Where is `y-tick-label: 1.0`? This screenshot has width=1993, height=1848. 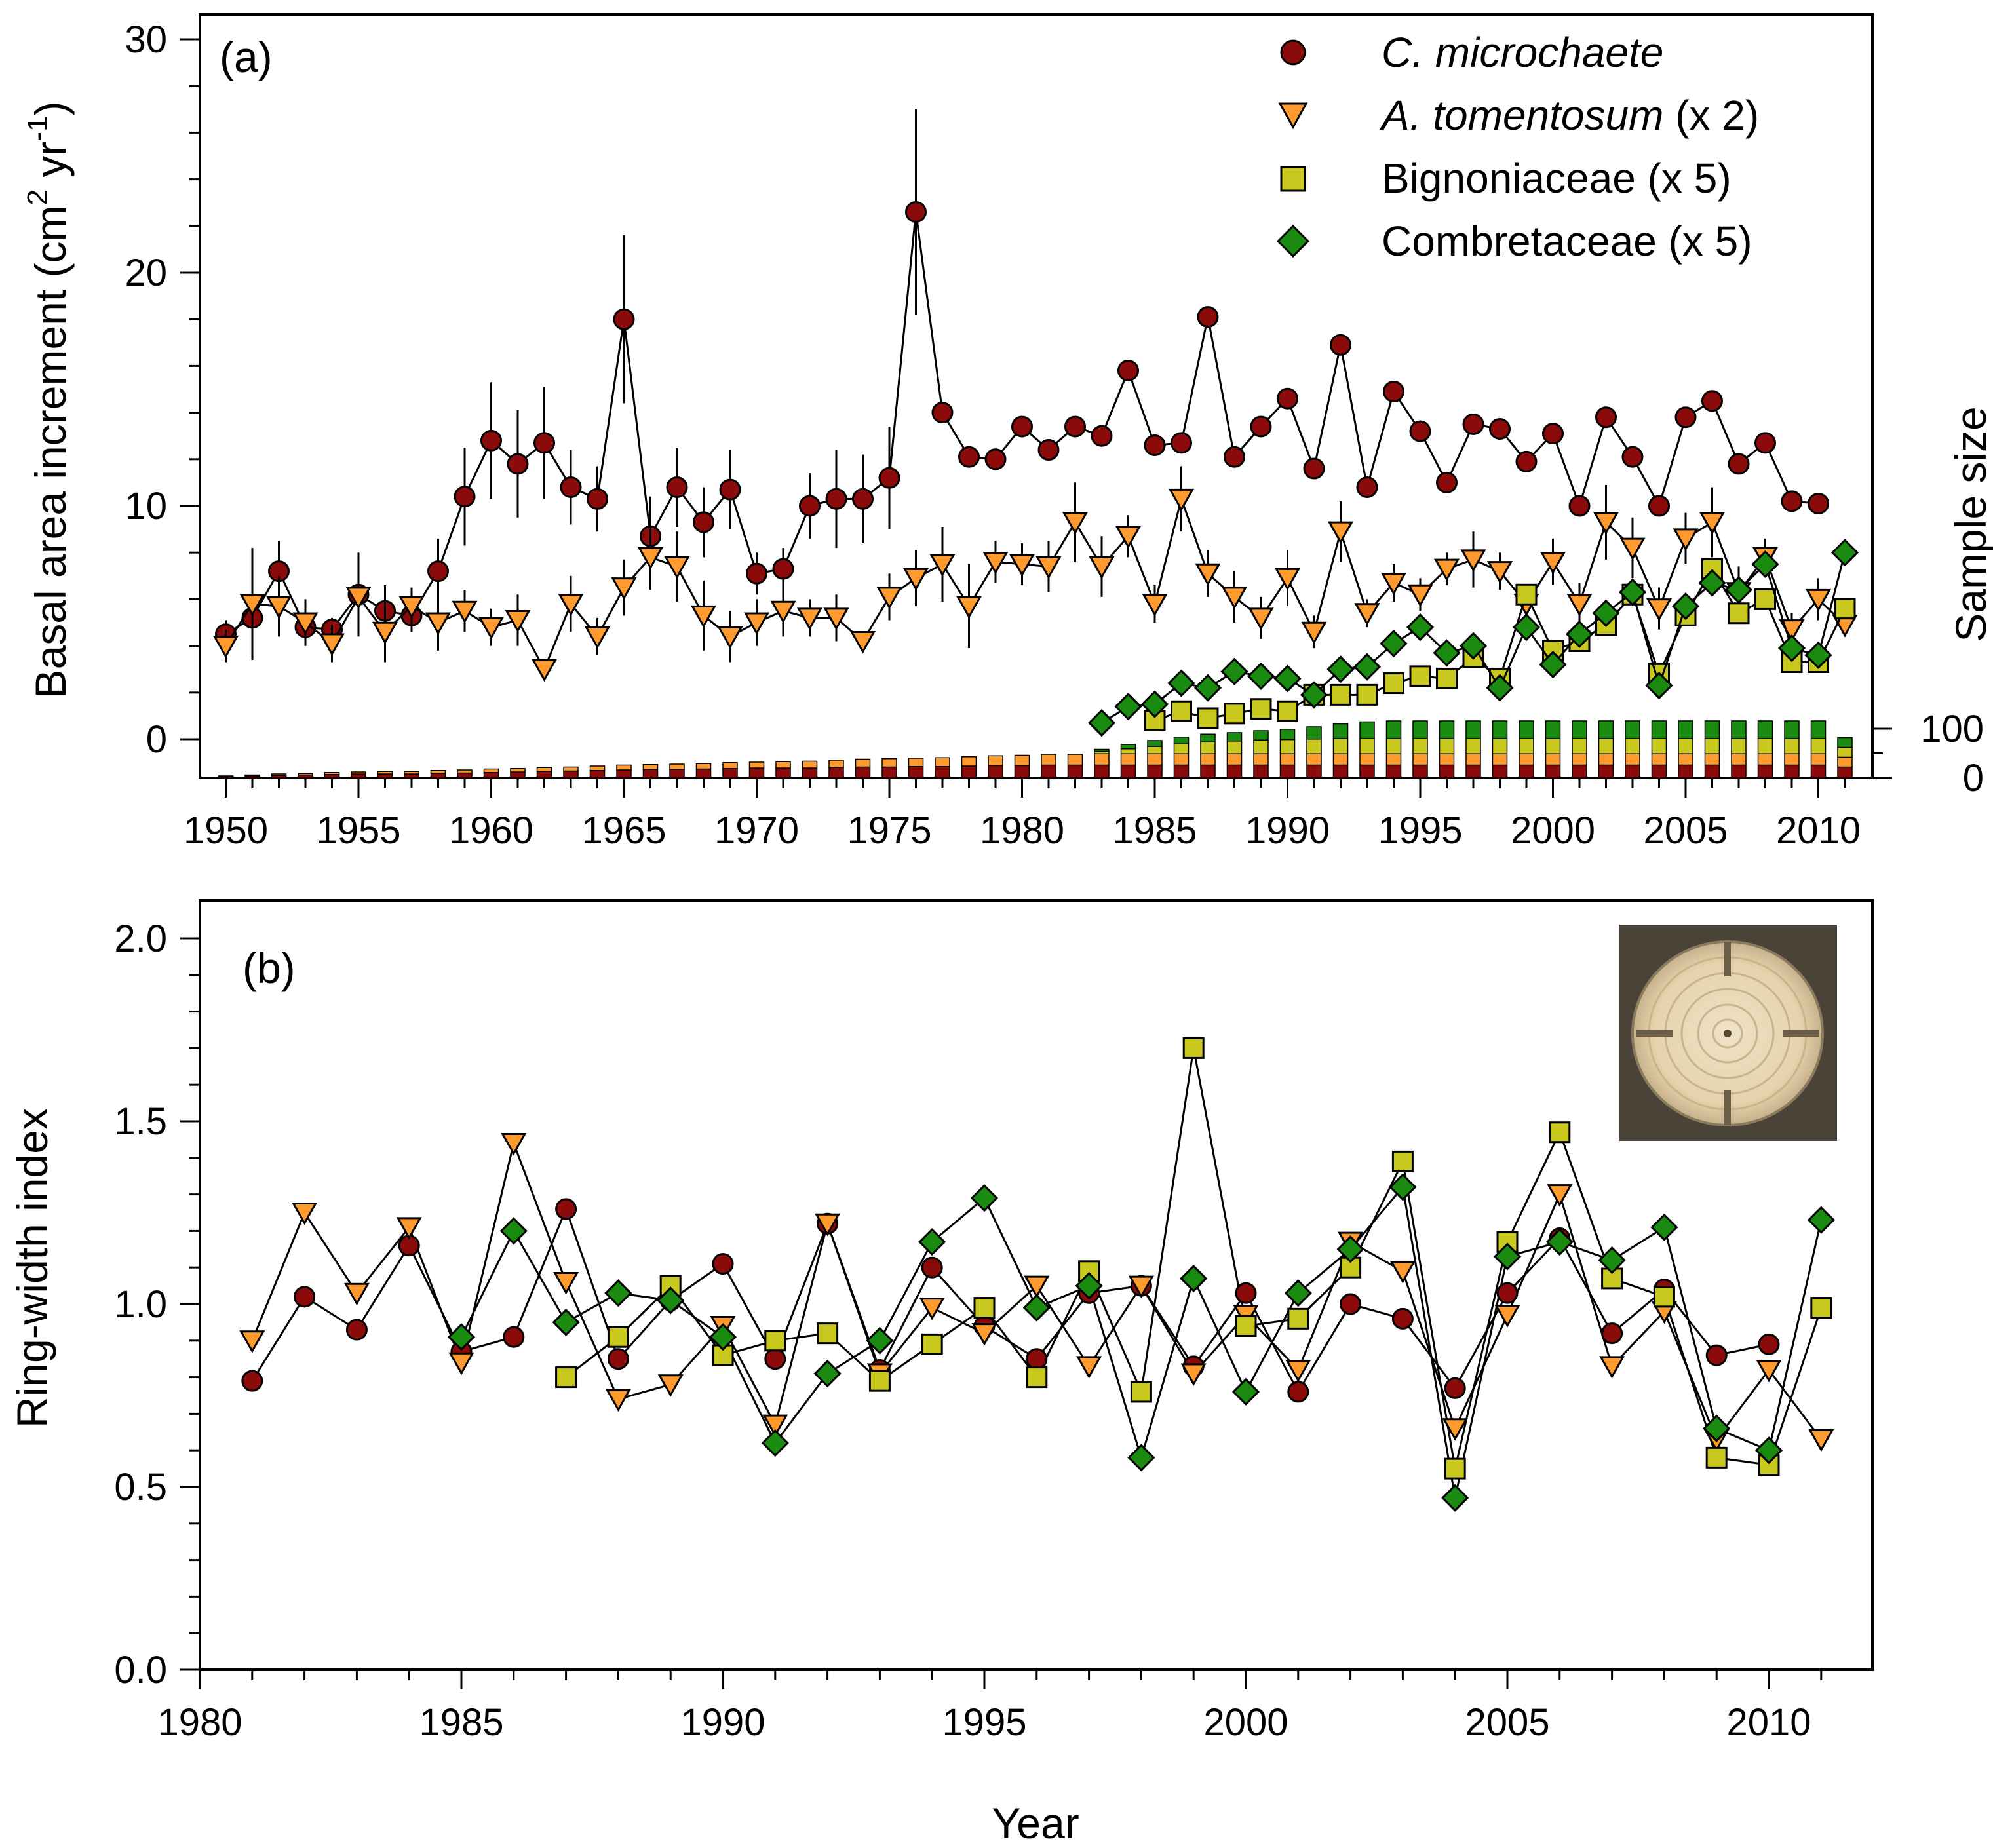 y-tick-label: 1.0 is located at coordinates (140, 1304).